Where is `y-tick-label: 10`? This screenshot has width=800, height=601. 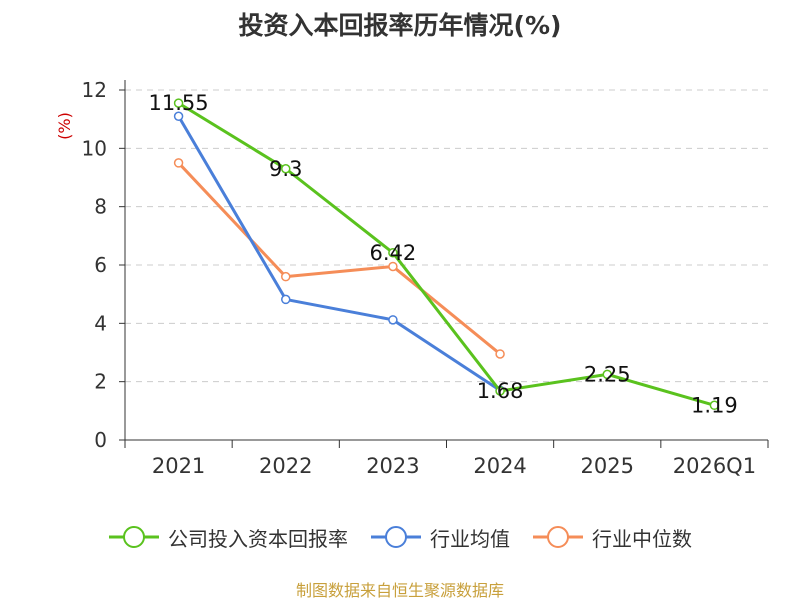 y-tick-label: 10 is located at coordinates (94, 148).